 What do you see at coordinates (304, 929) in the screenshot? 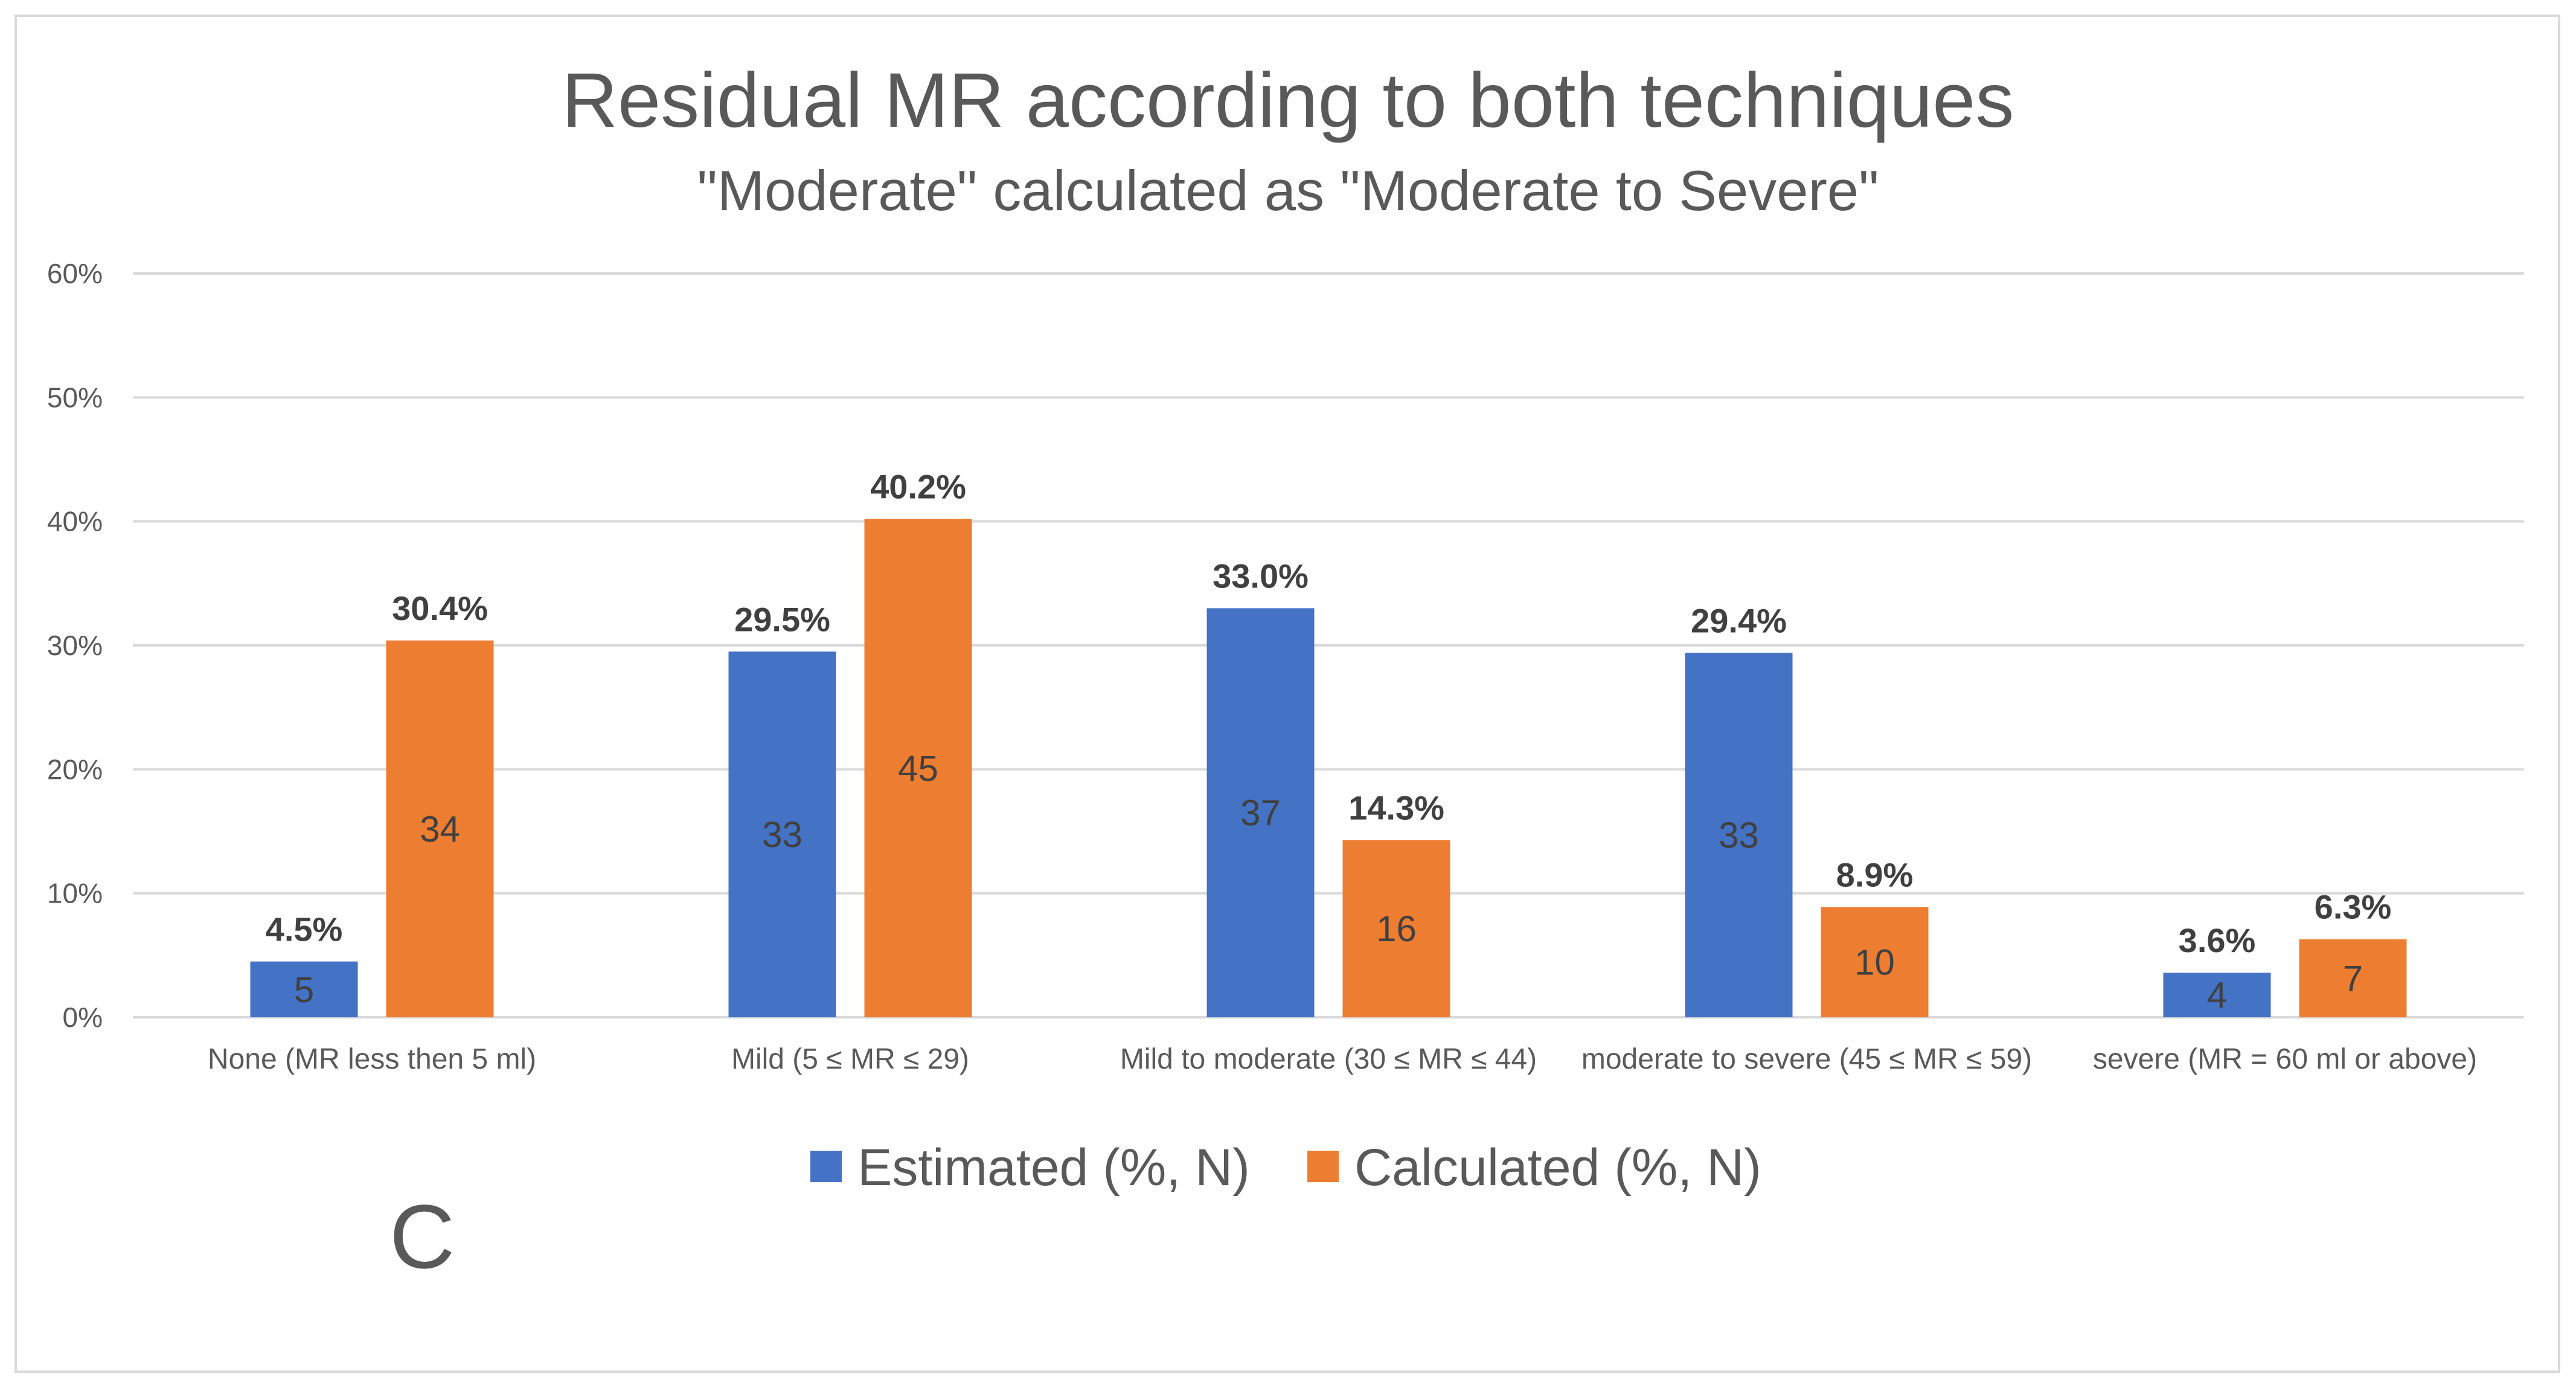
I see `bar-percent-label: 4.5%` at bounding box center [304, 929].